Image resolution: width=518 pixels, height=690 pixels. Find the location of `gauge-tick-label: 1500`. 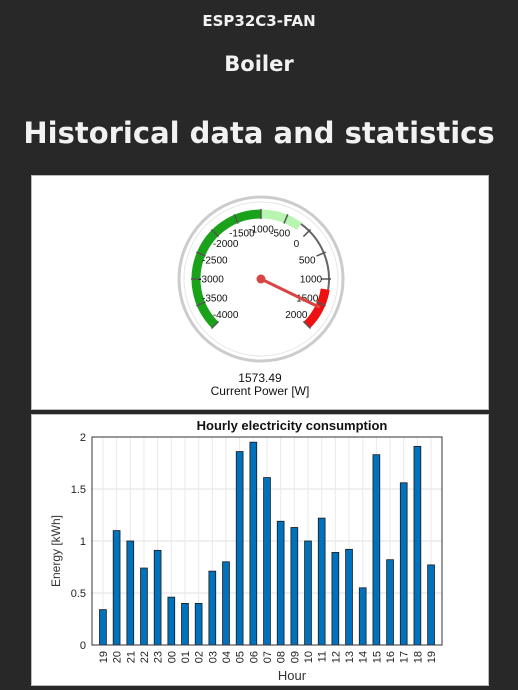

gauge-tick-label: 1500 is located at coordinates (307, 299).